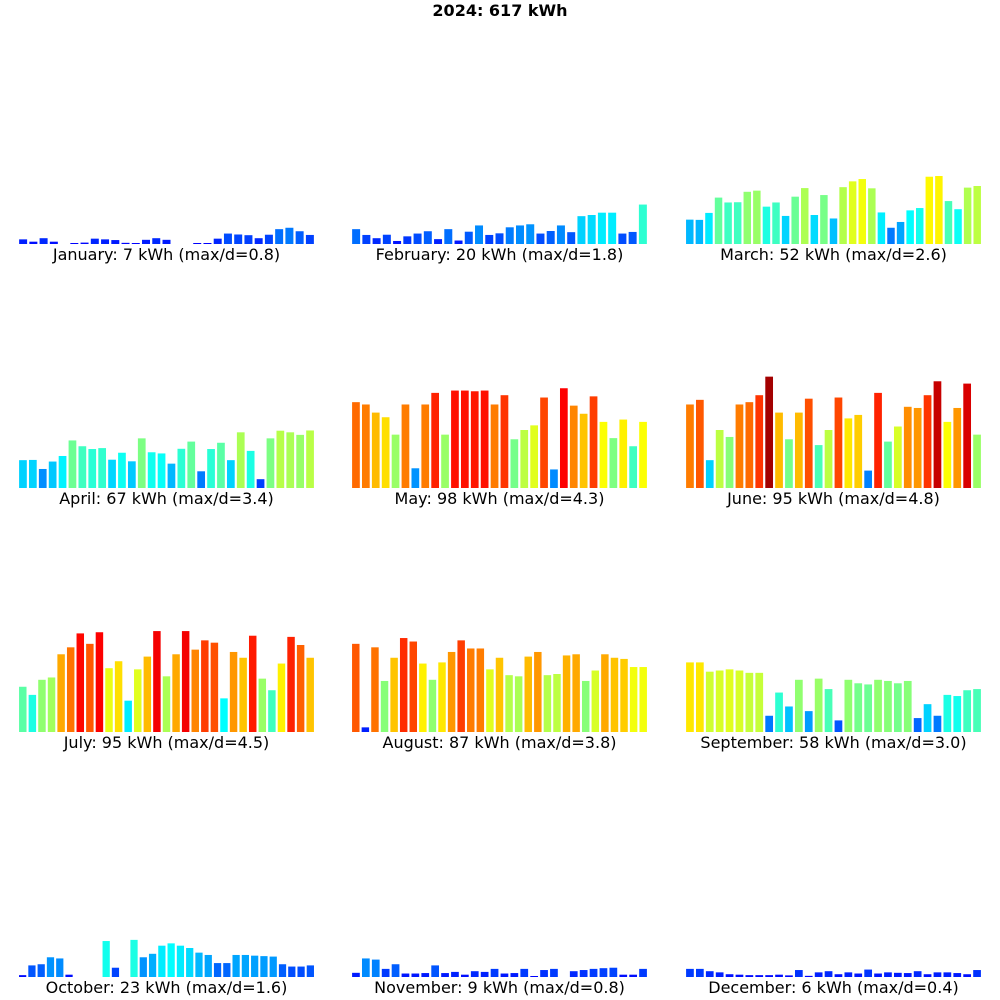  Describe the element at coordinates (166, 968) in the screenshot. I see `panel-october: October: 23 kWh (max/d=1.6)` at that location.